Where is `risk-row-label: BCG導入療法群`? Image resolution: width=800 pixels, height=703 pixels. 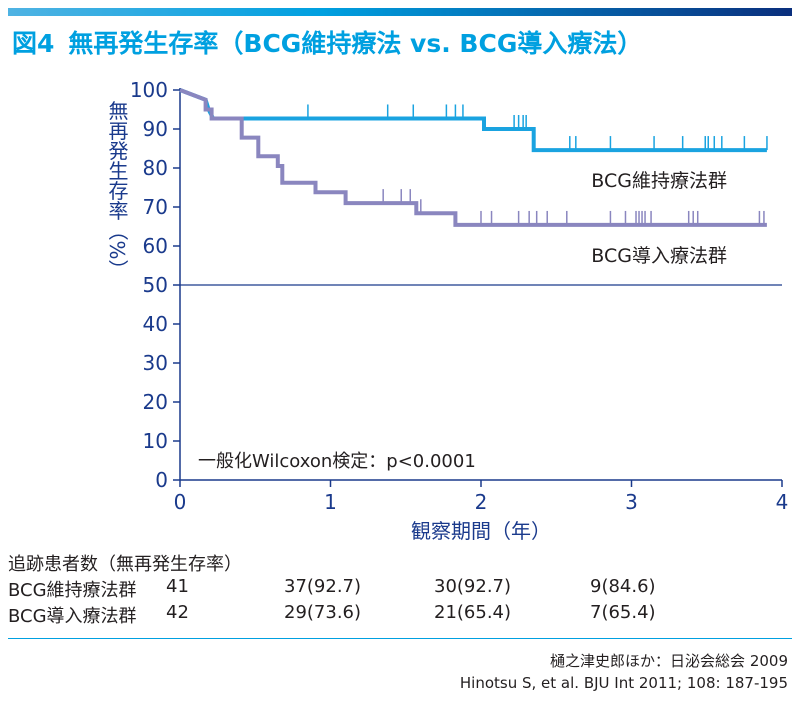 risk-row-label: BCG導入療法群 is located at coordinates (72, 616).